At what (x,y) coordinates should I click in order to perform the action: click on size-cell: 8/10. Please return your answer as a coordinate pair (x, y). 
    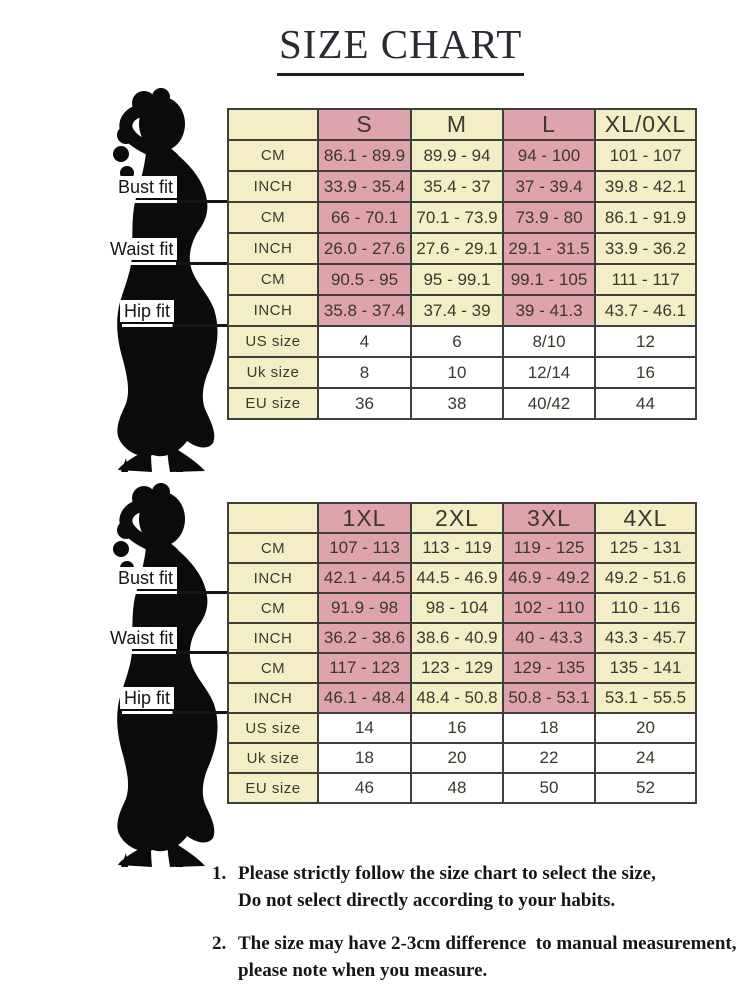
    Looking at the image, I should click on (549, 341).